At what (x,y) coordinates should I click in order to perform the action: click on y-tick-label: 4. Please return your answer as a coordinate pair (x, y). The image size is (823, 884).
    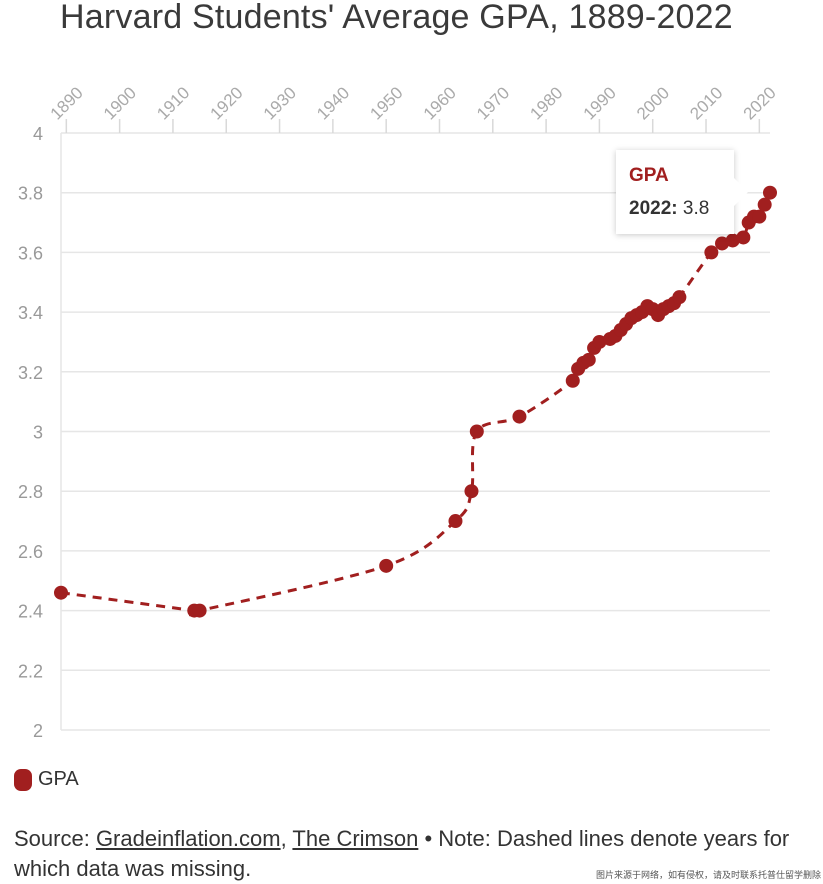
    Looking at the image, I should click on (38, 134).